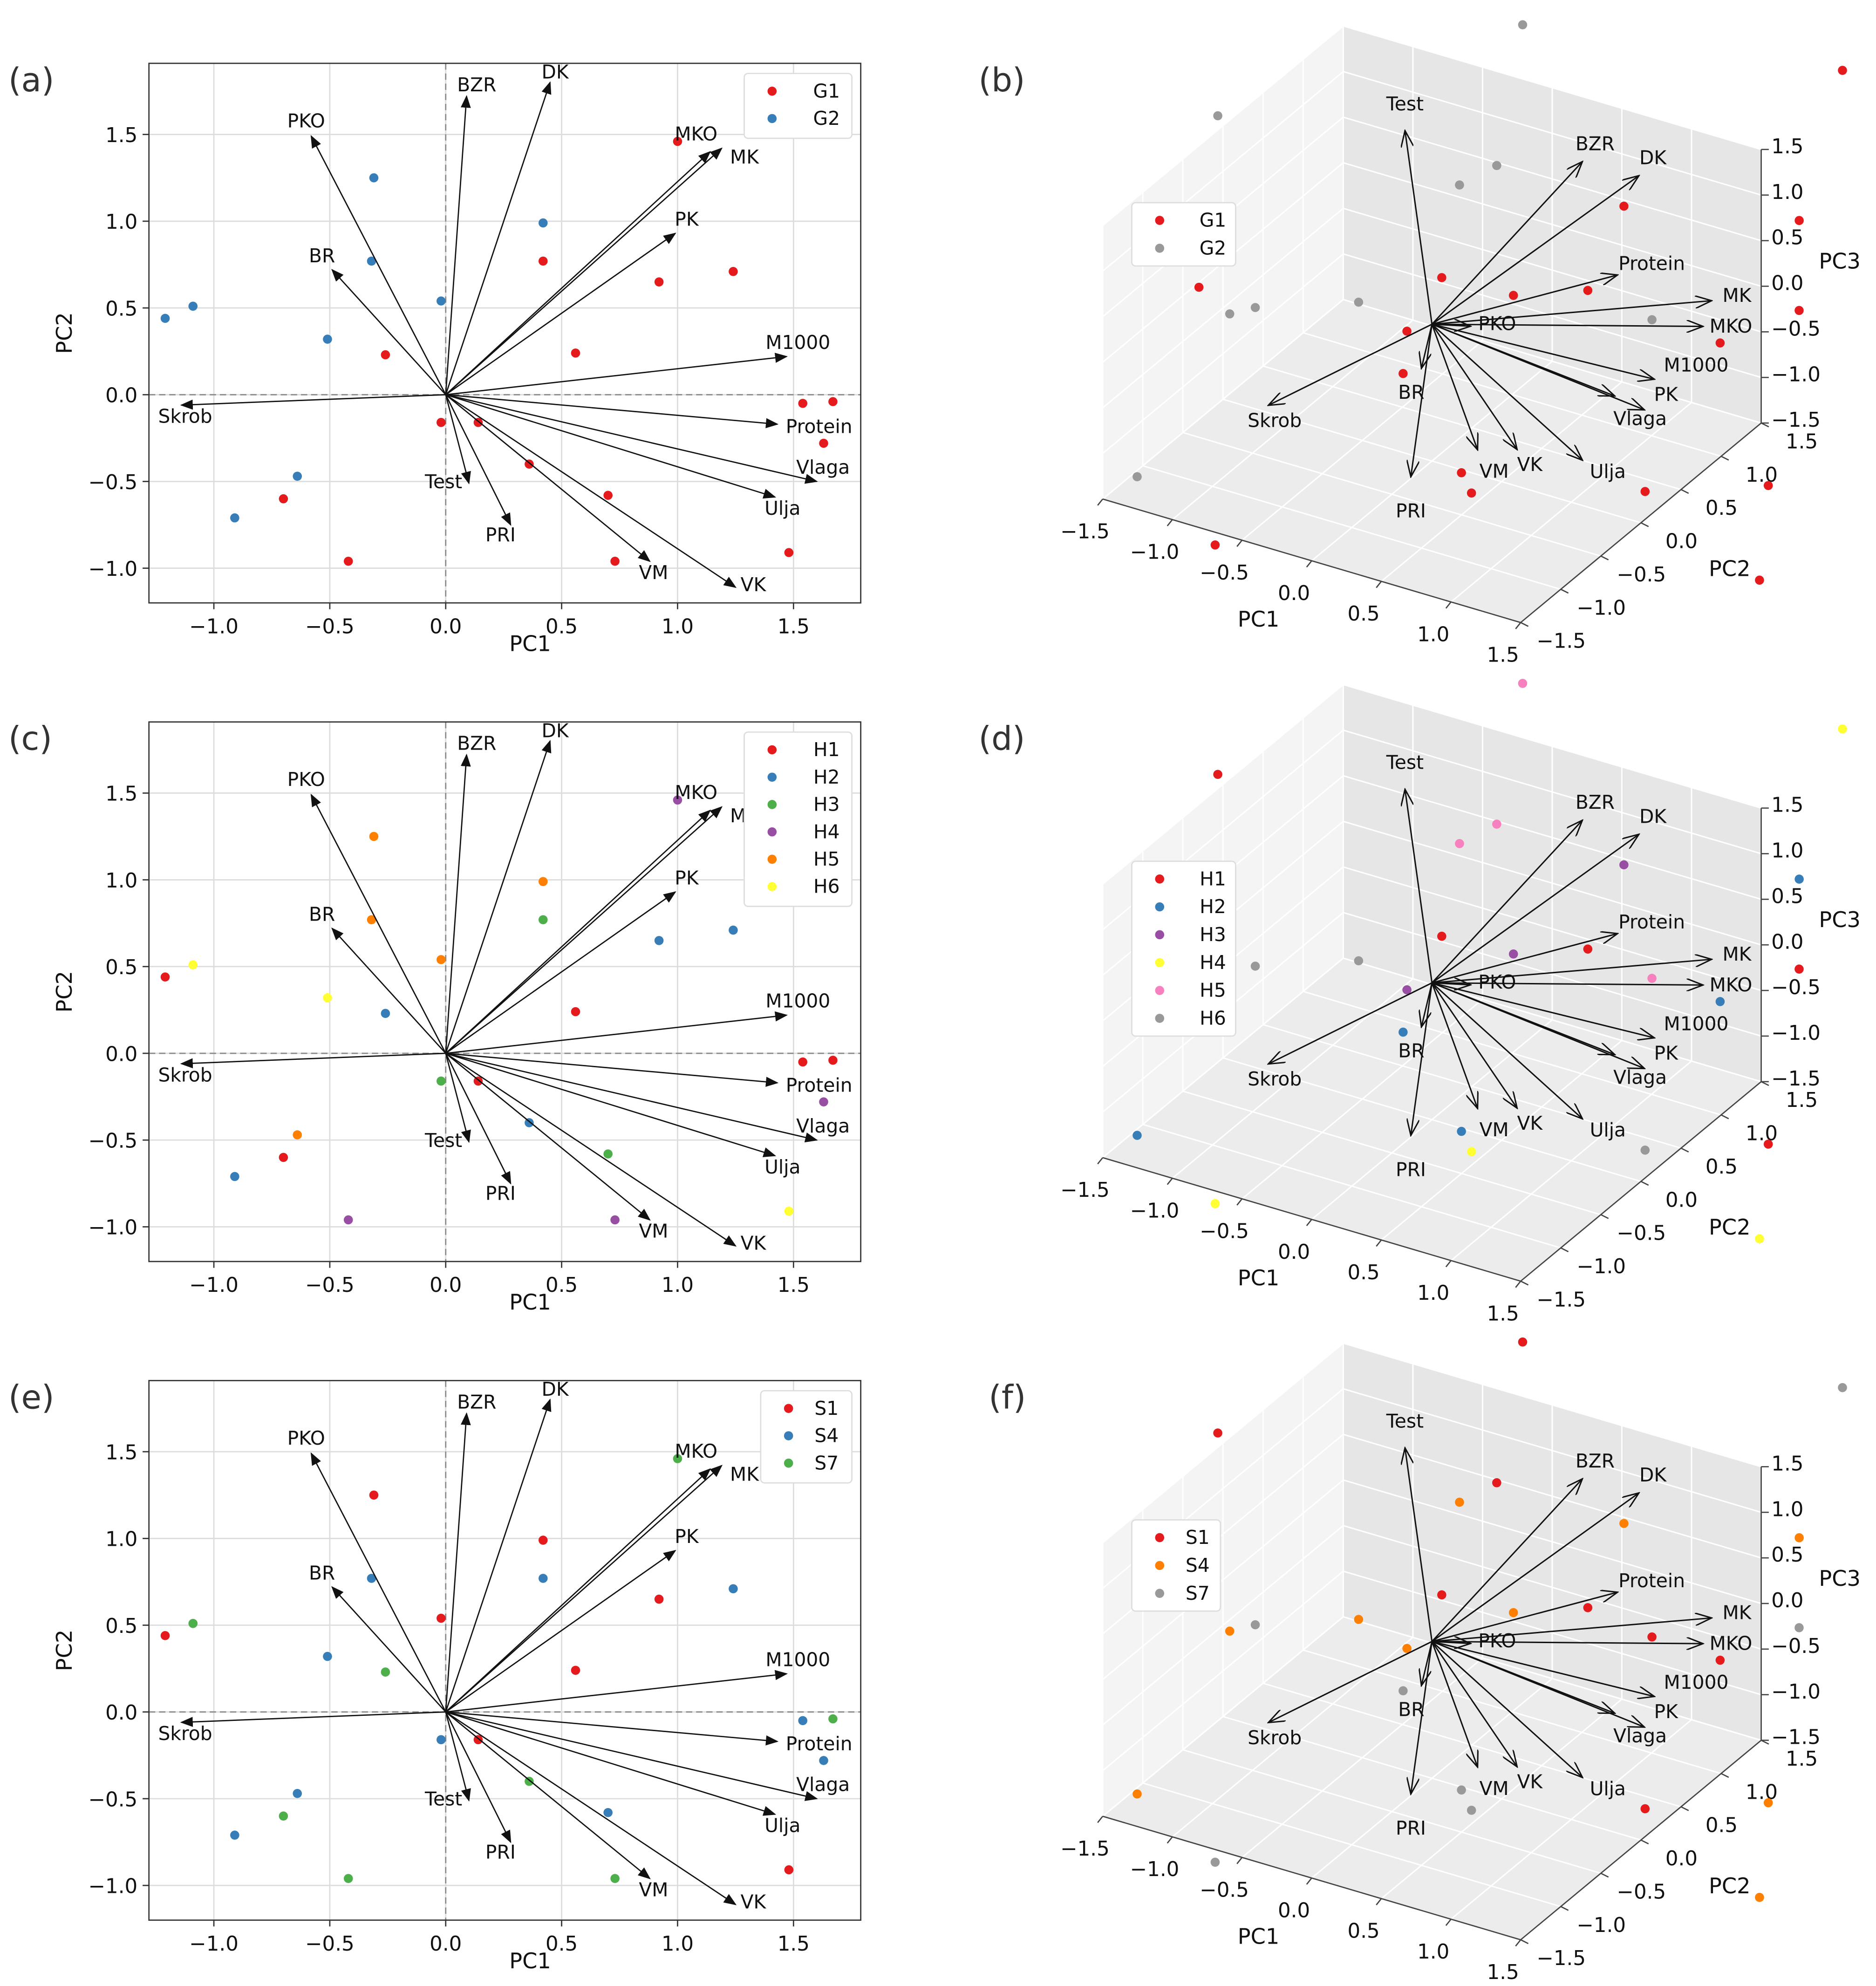 Image resolution: width=1876 pixels, height=1986 pixels. What do you see at coordinates (556, 731) in the screenshot?
I see `loading-label-dk: DK` at bounding box center [556, 731].